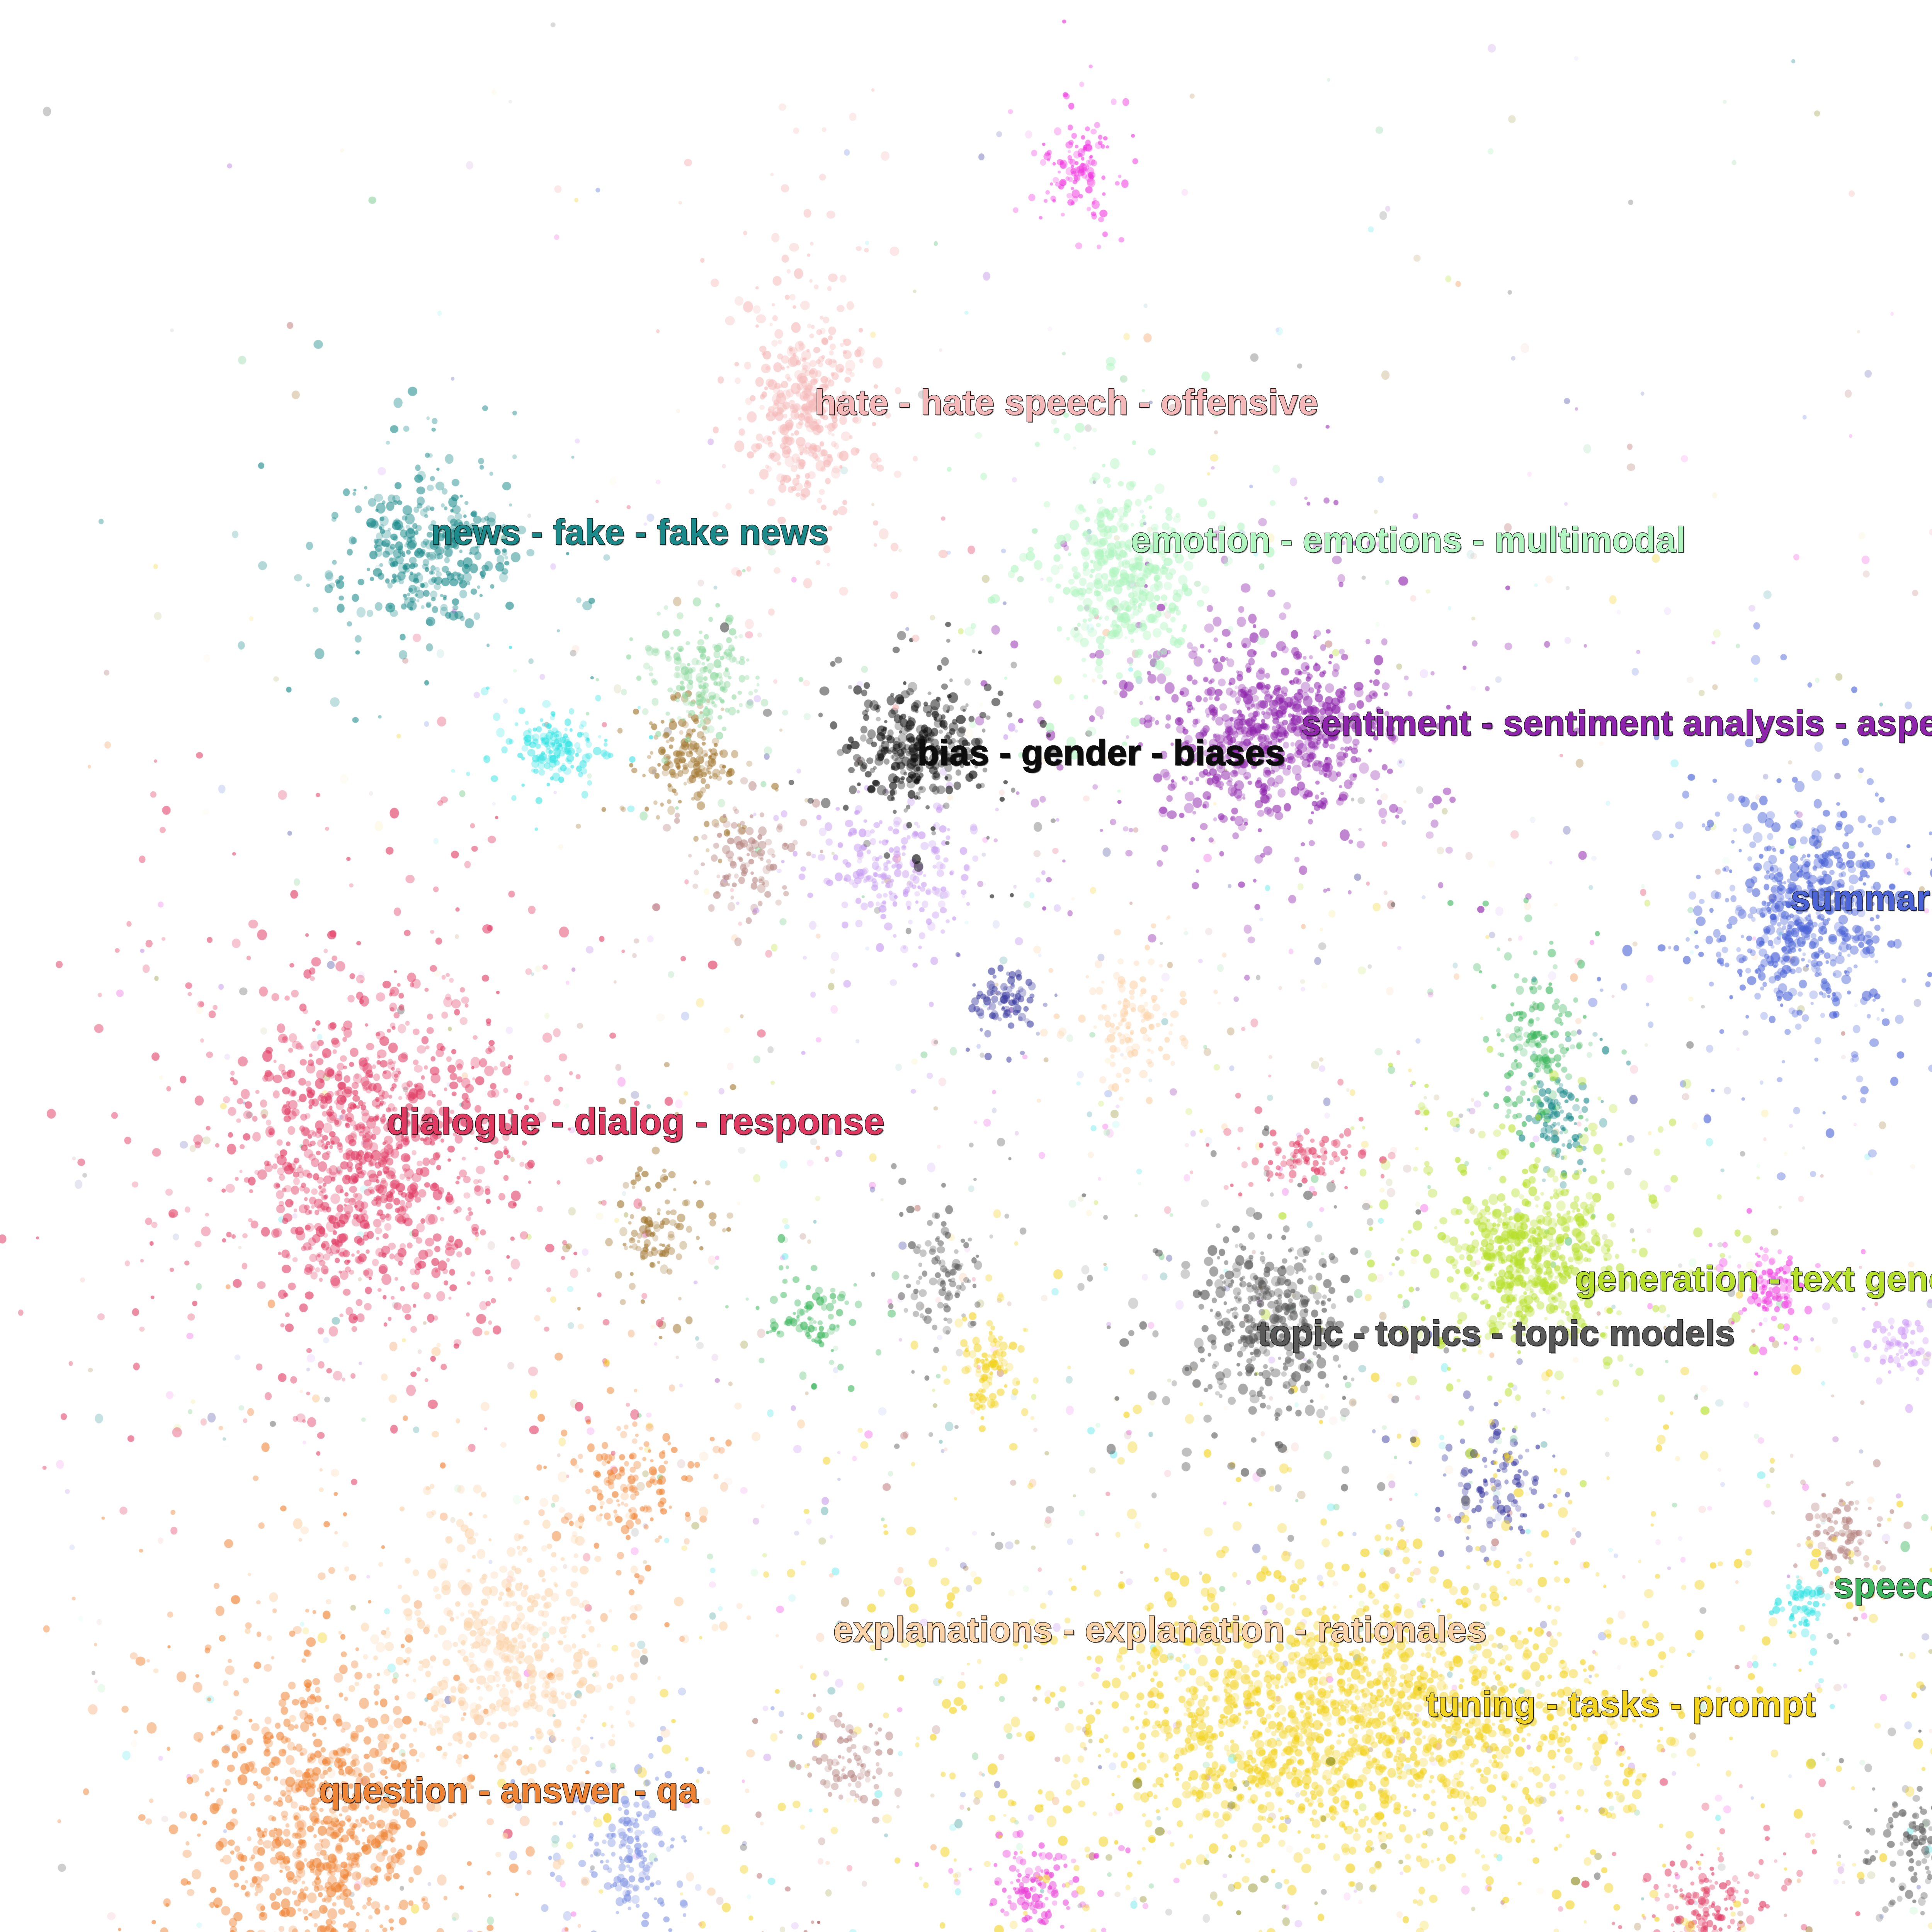 This screenshot has height=1932, width=1932. What do you see at coordinates (1616, 723) in the screenshot?
I see `cluster-label-sentiment: sentiment - sentiment analysis - aspect` at bounding box center [1616, 723].